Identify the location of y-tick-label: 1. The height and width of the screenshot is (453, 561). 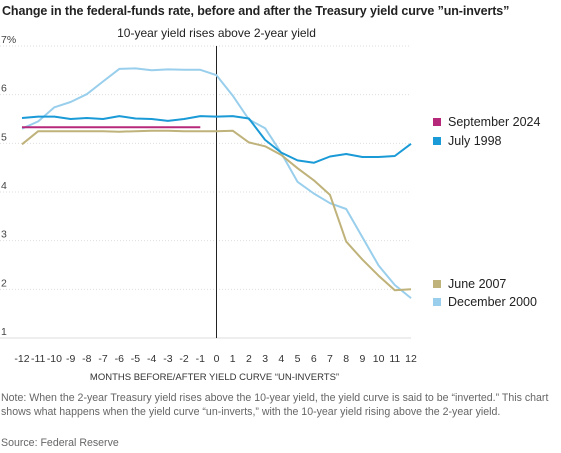
(4, 332).